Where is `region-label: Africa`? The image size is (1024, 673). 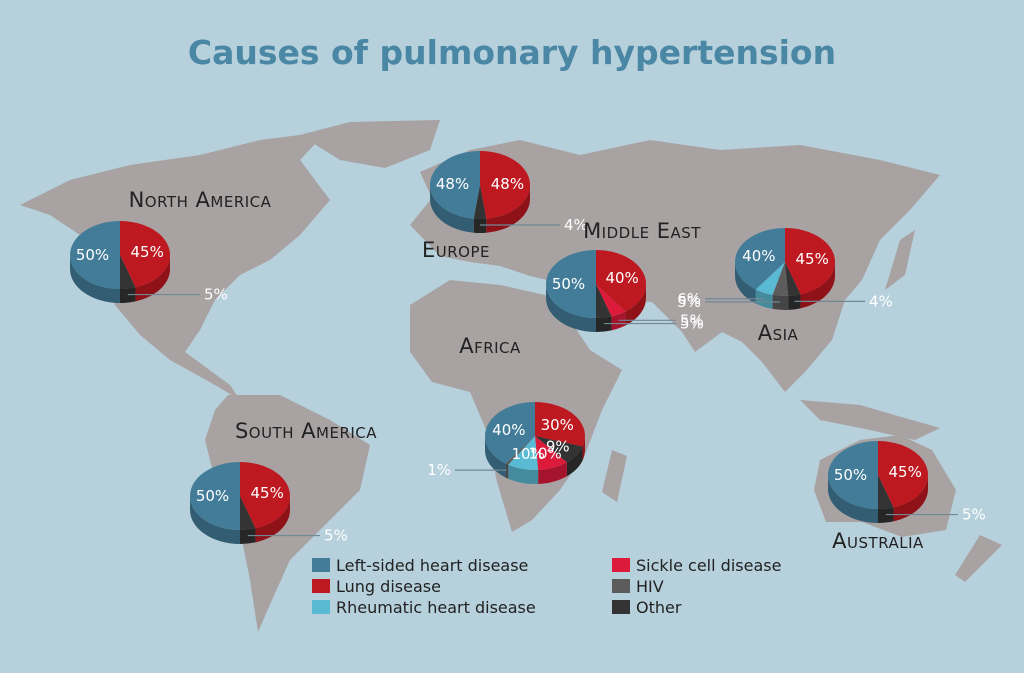
region-label: Africa is located at coordinates (490, 346).